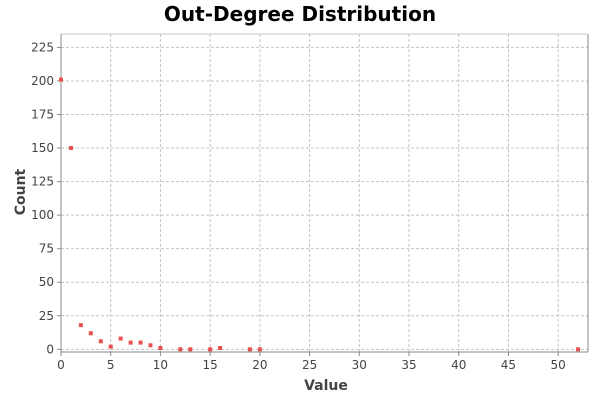 The image size is (600, 400). What do you see at coordinates (508, 365) in the screenshot?
I see `x-tick-label: 45` at bounding box center [508, 365].